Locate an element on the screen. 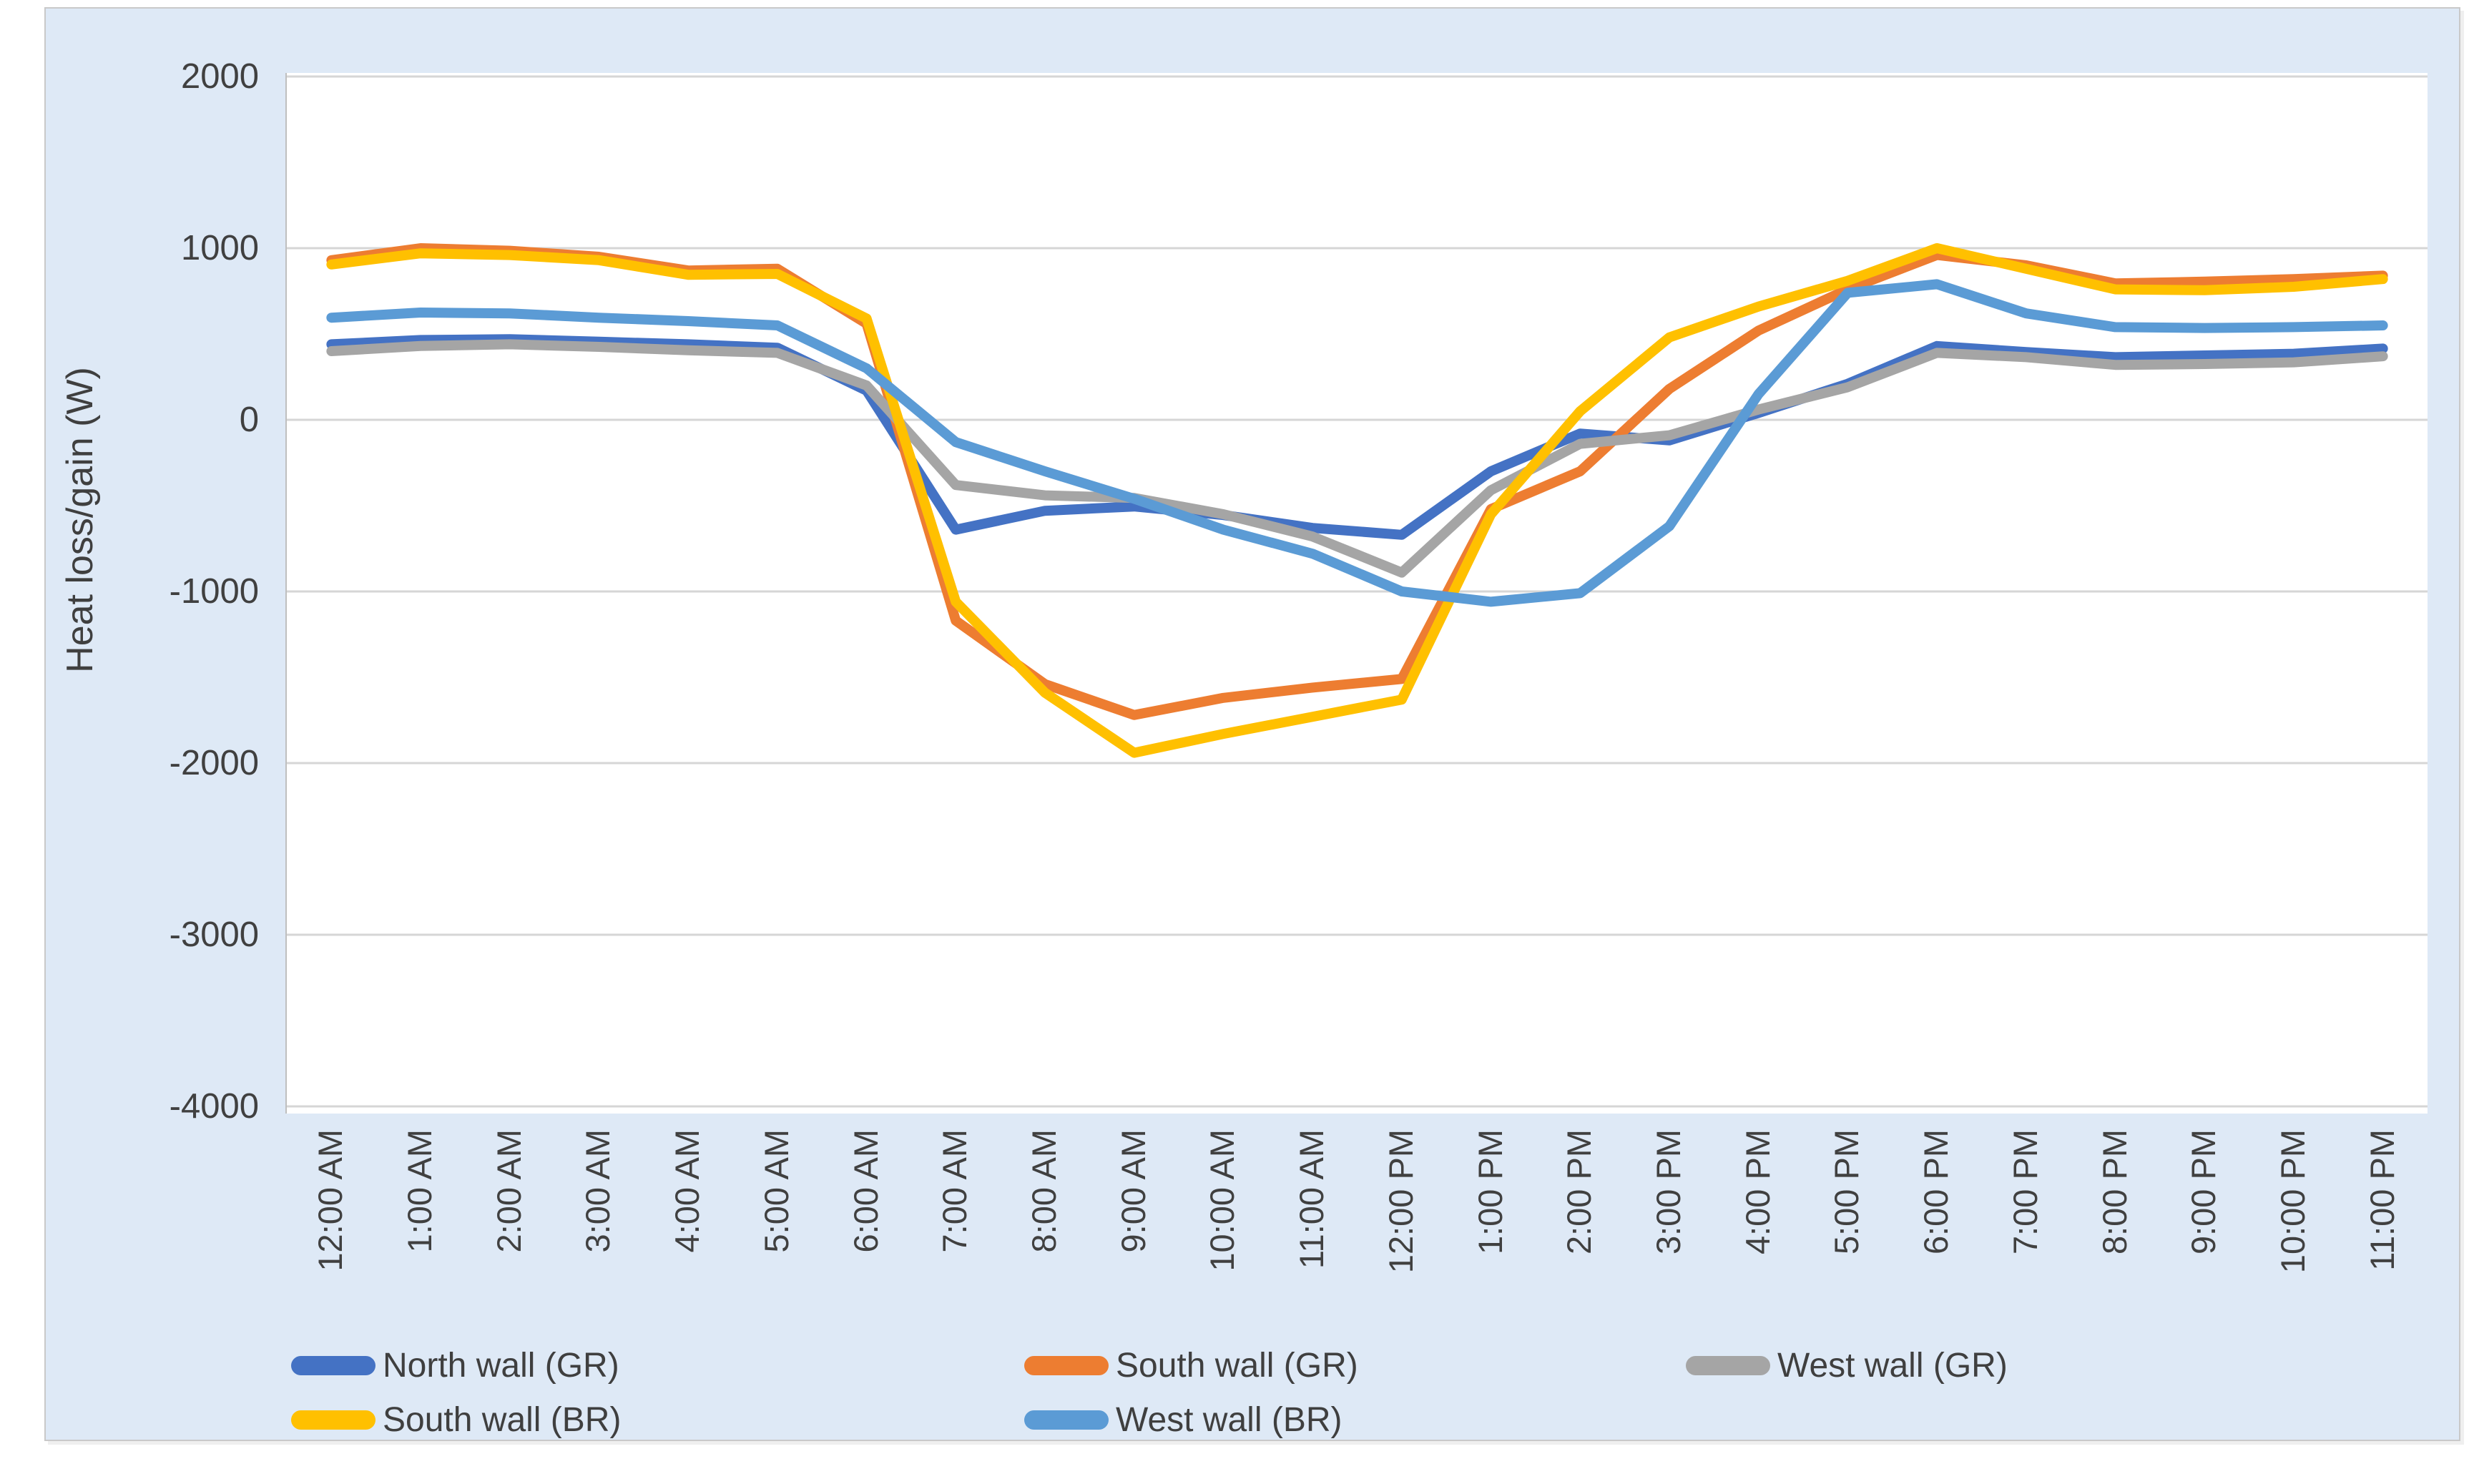 Image resolution: width=2474 pixels, height=1484 pixels. x-tick-label: 7:00 AM is located at coordinates (955, 1191).